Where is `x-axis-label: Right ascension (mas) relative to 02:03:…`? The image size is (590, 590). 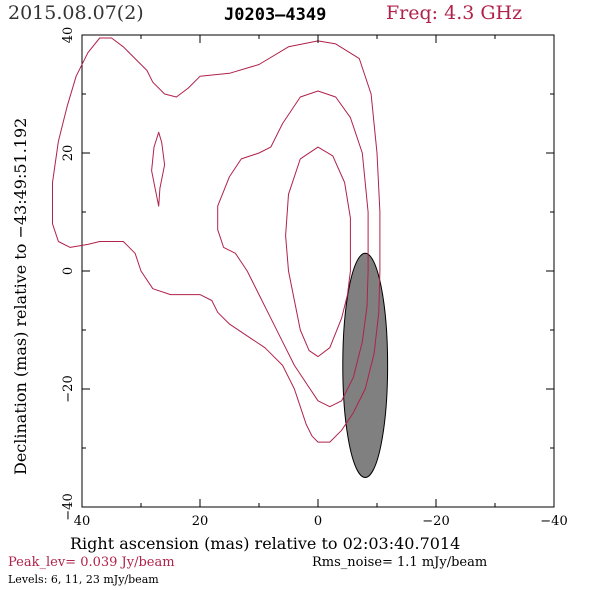 x-axis-label: Right ascension (mas) relative to 02:03:… is located at coordinates (265, 543).